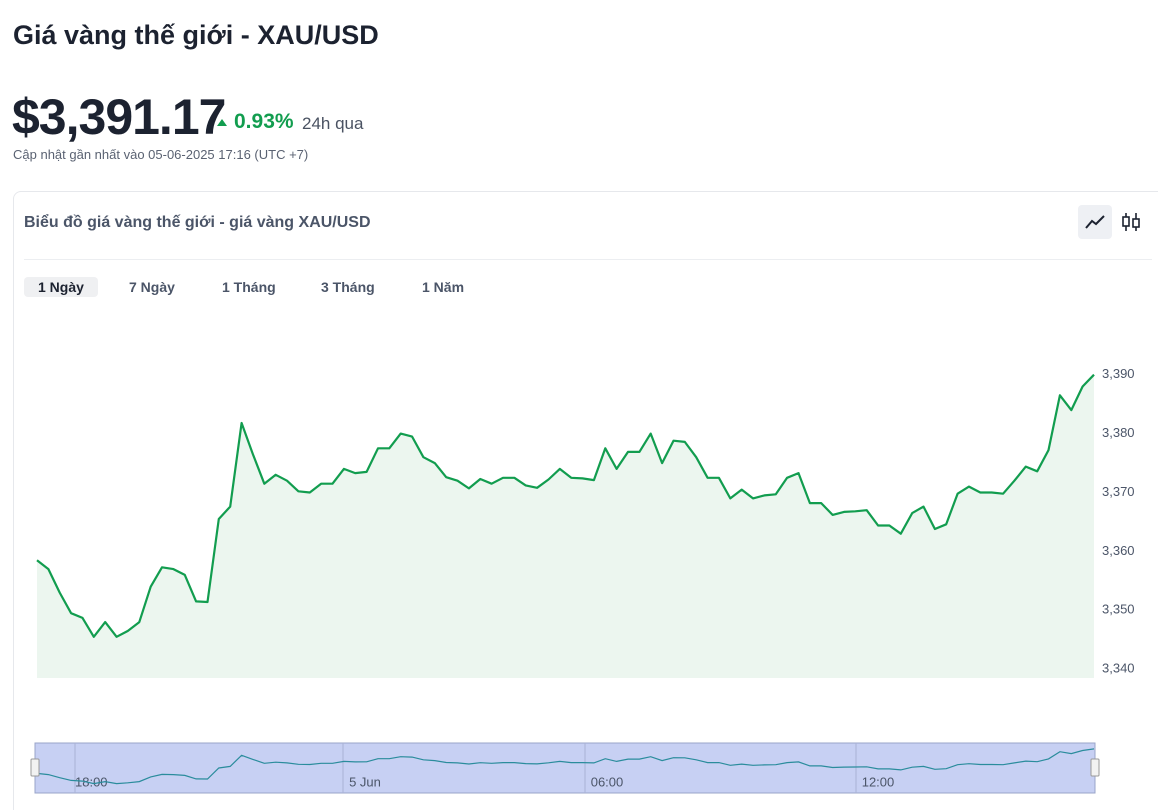  I want to click on y-tick-label: 3,370, so click(1118, 491).